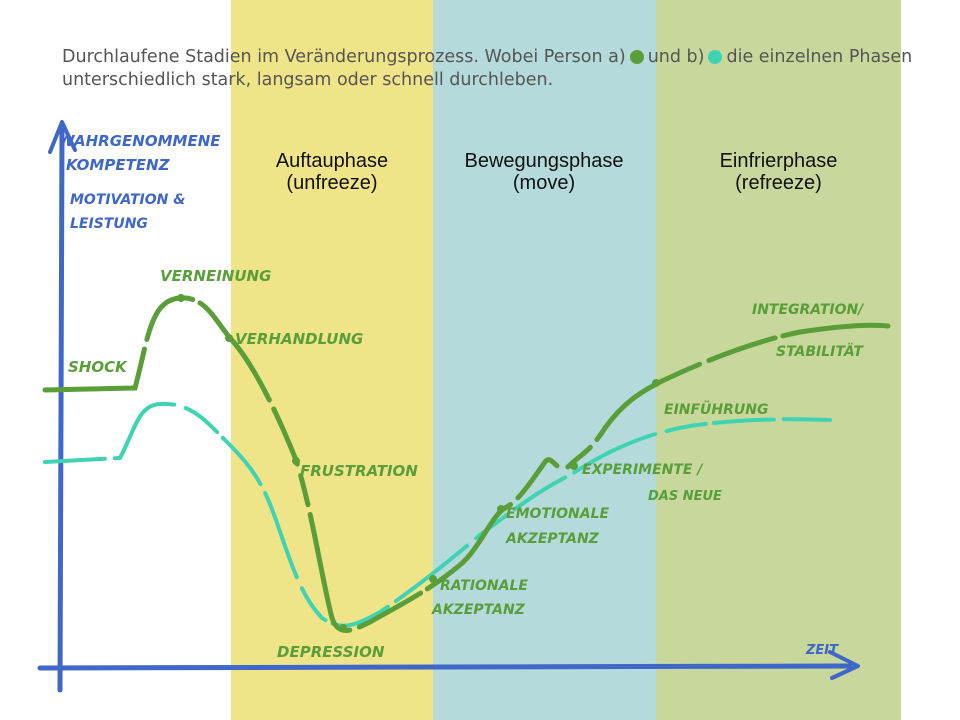 Image resolution: width=960 pixels, height=720 pixels. What do you see at coordinates (181, 298) in the screenshot?
I see `stage-dot-verneinung` at bounding box center [181, 298].